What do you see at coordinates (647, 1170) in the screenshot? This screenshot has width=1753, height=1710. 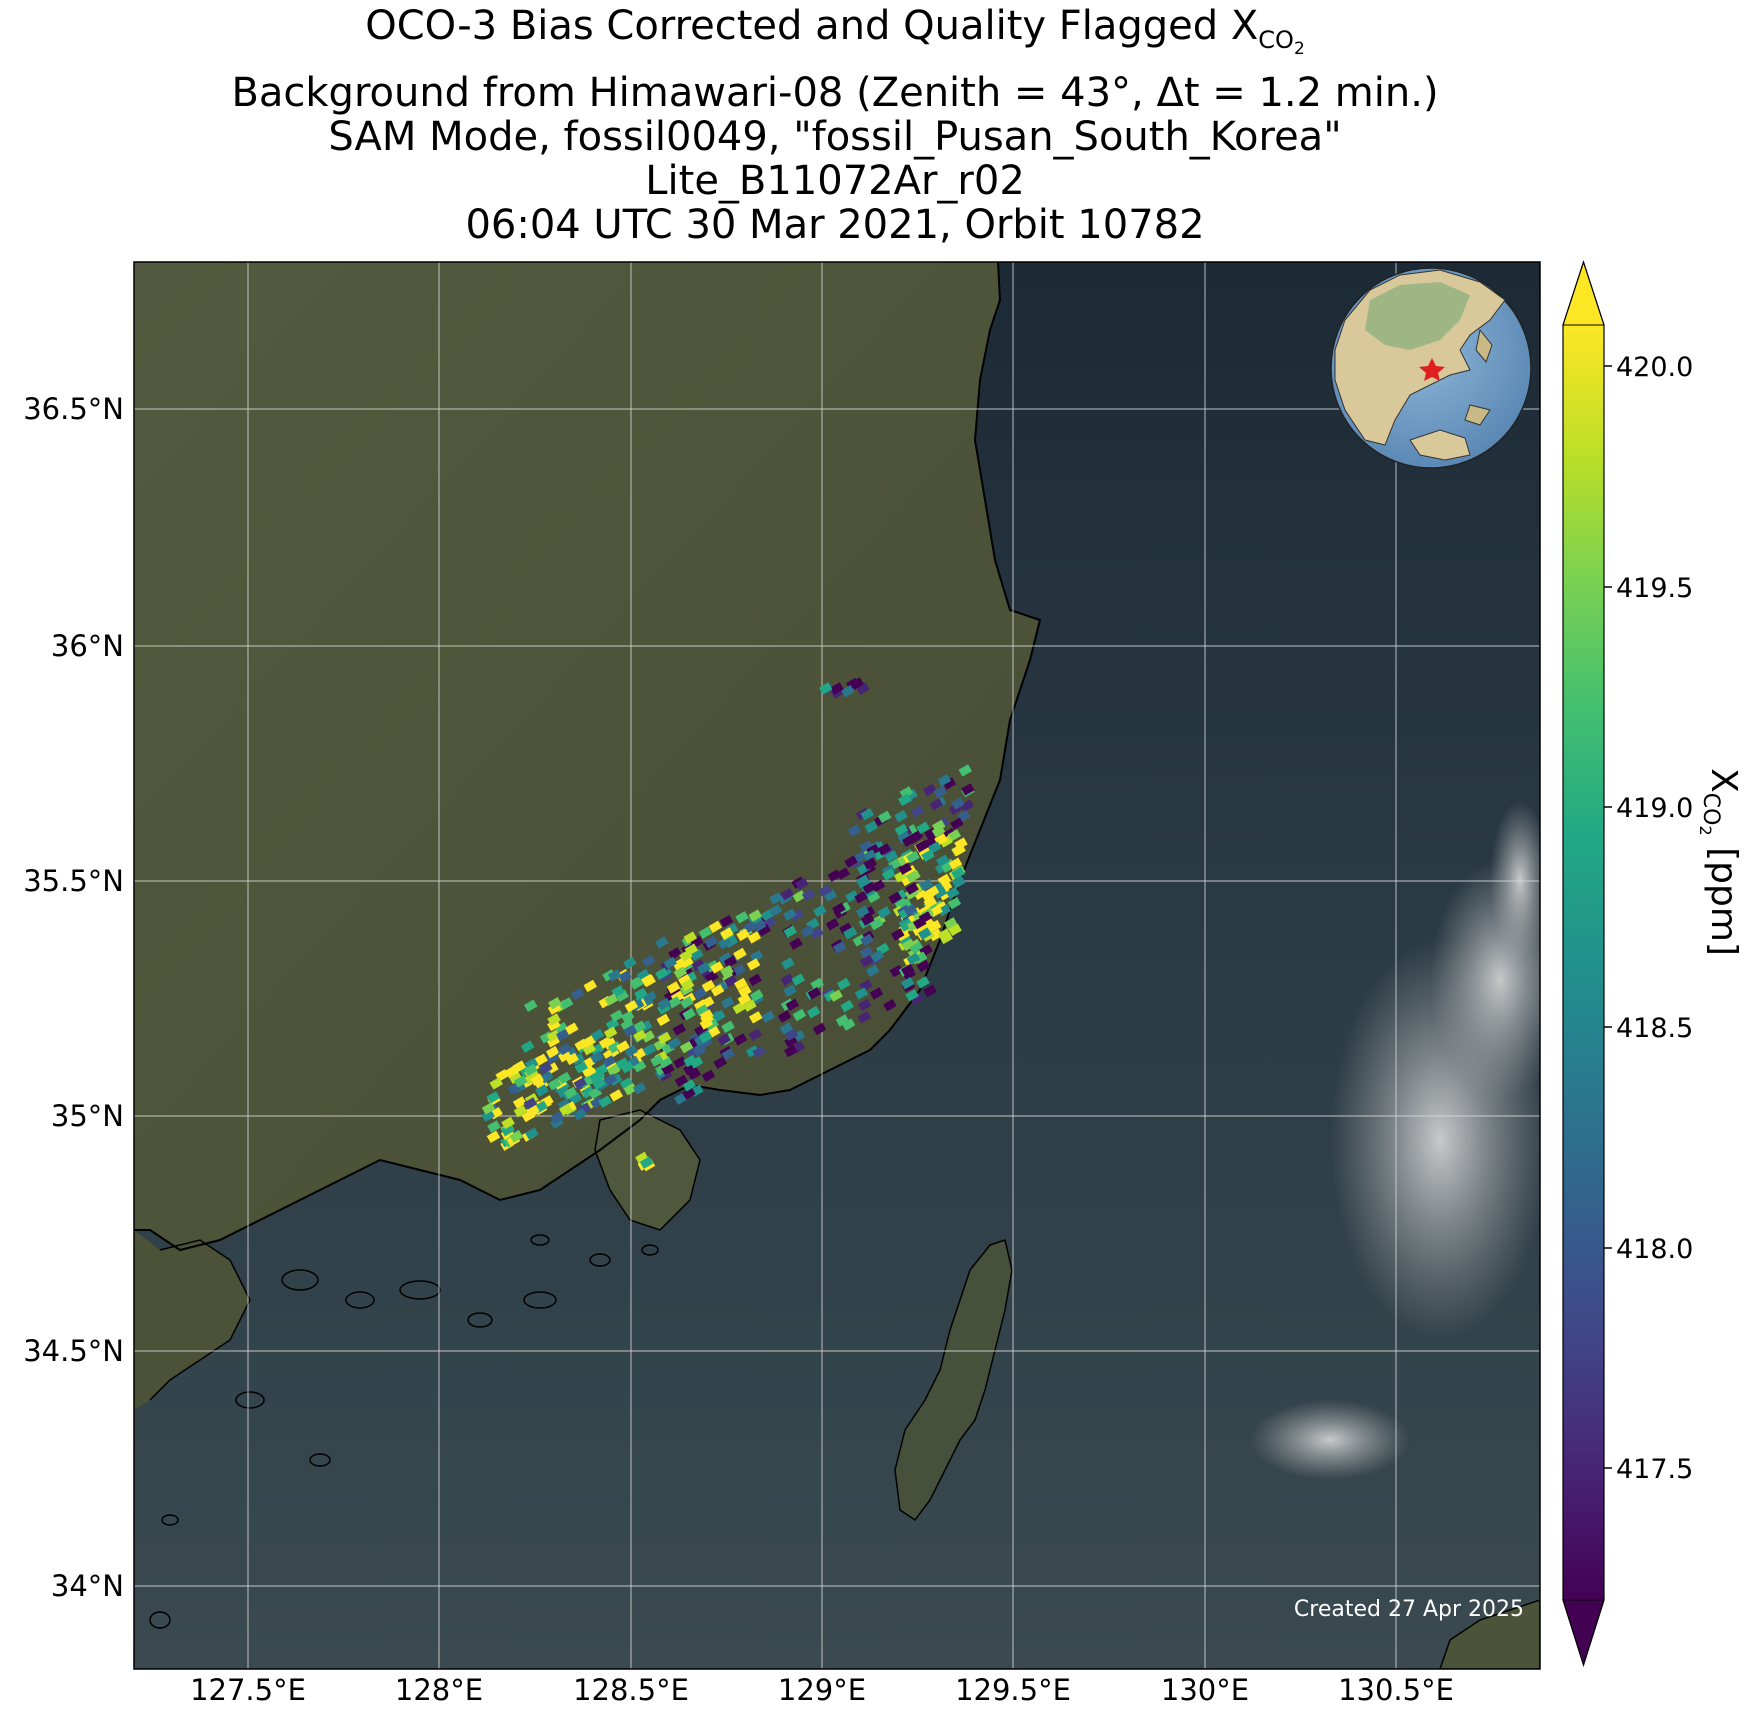 I see `coastline` at bounding box center [647, 1170].